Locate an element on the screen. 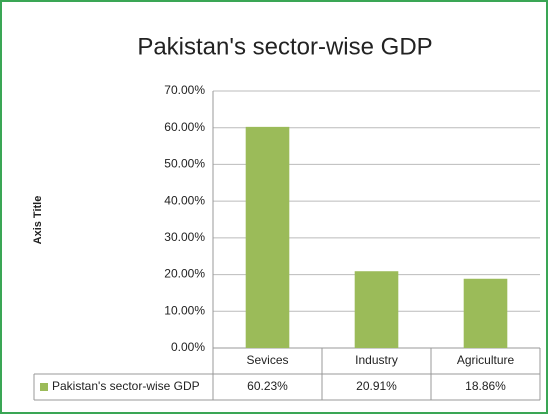  y-tick-label: 40.00% is located at coordinates (184, 200).